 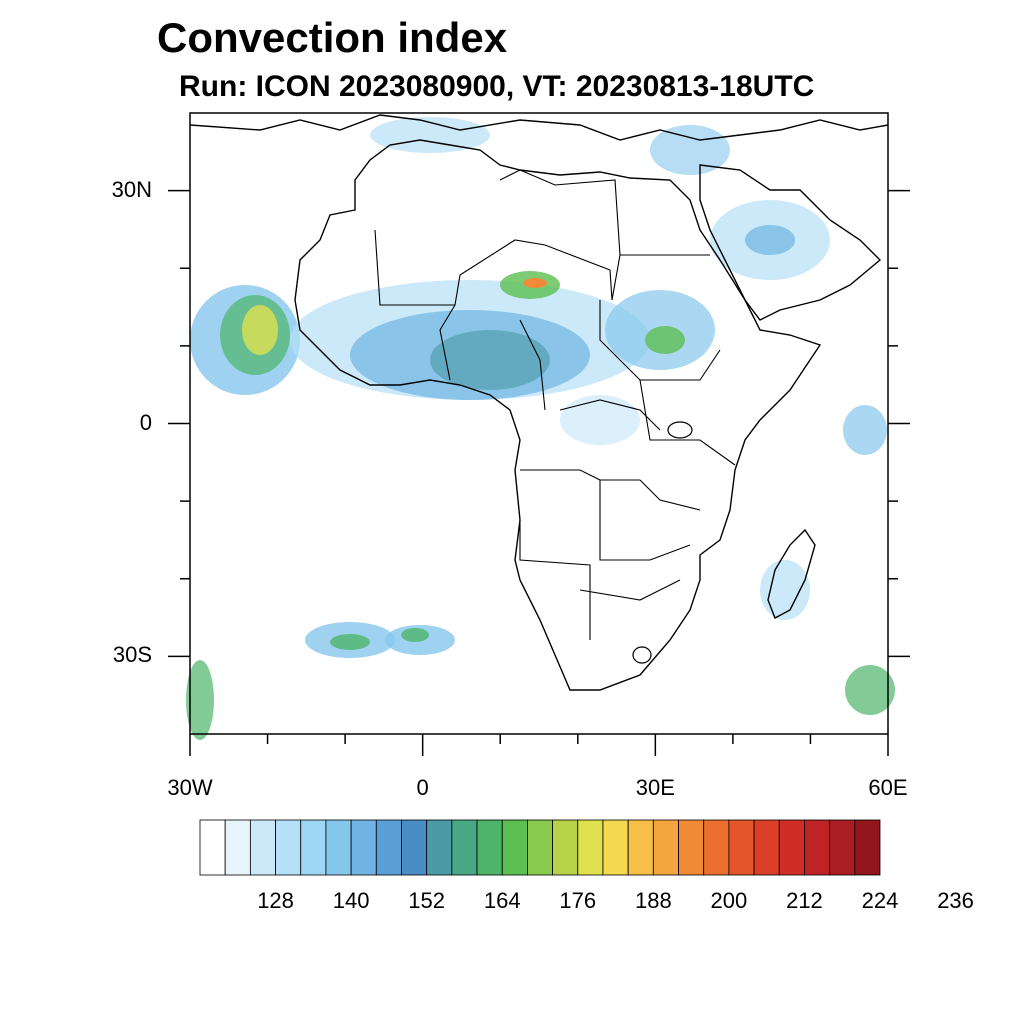 I want to click on map-subtitle: Run: ICON 2023080900, VT: 20230813-18UTC, so click(x=497, y=86).